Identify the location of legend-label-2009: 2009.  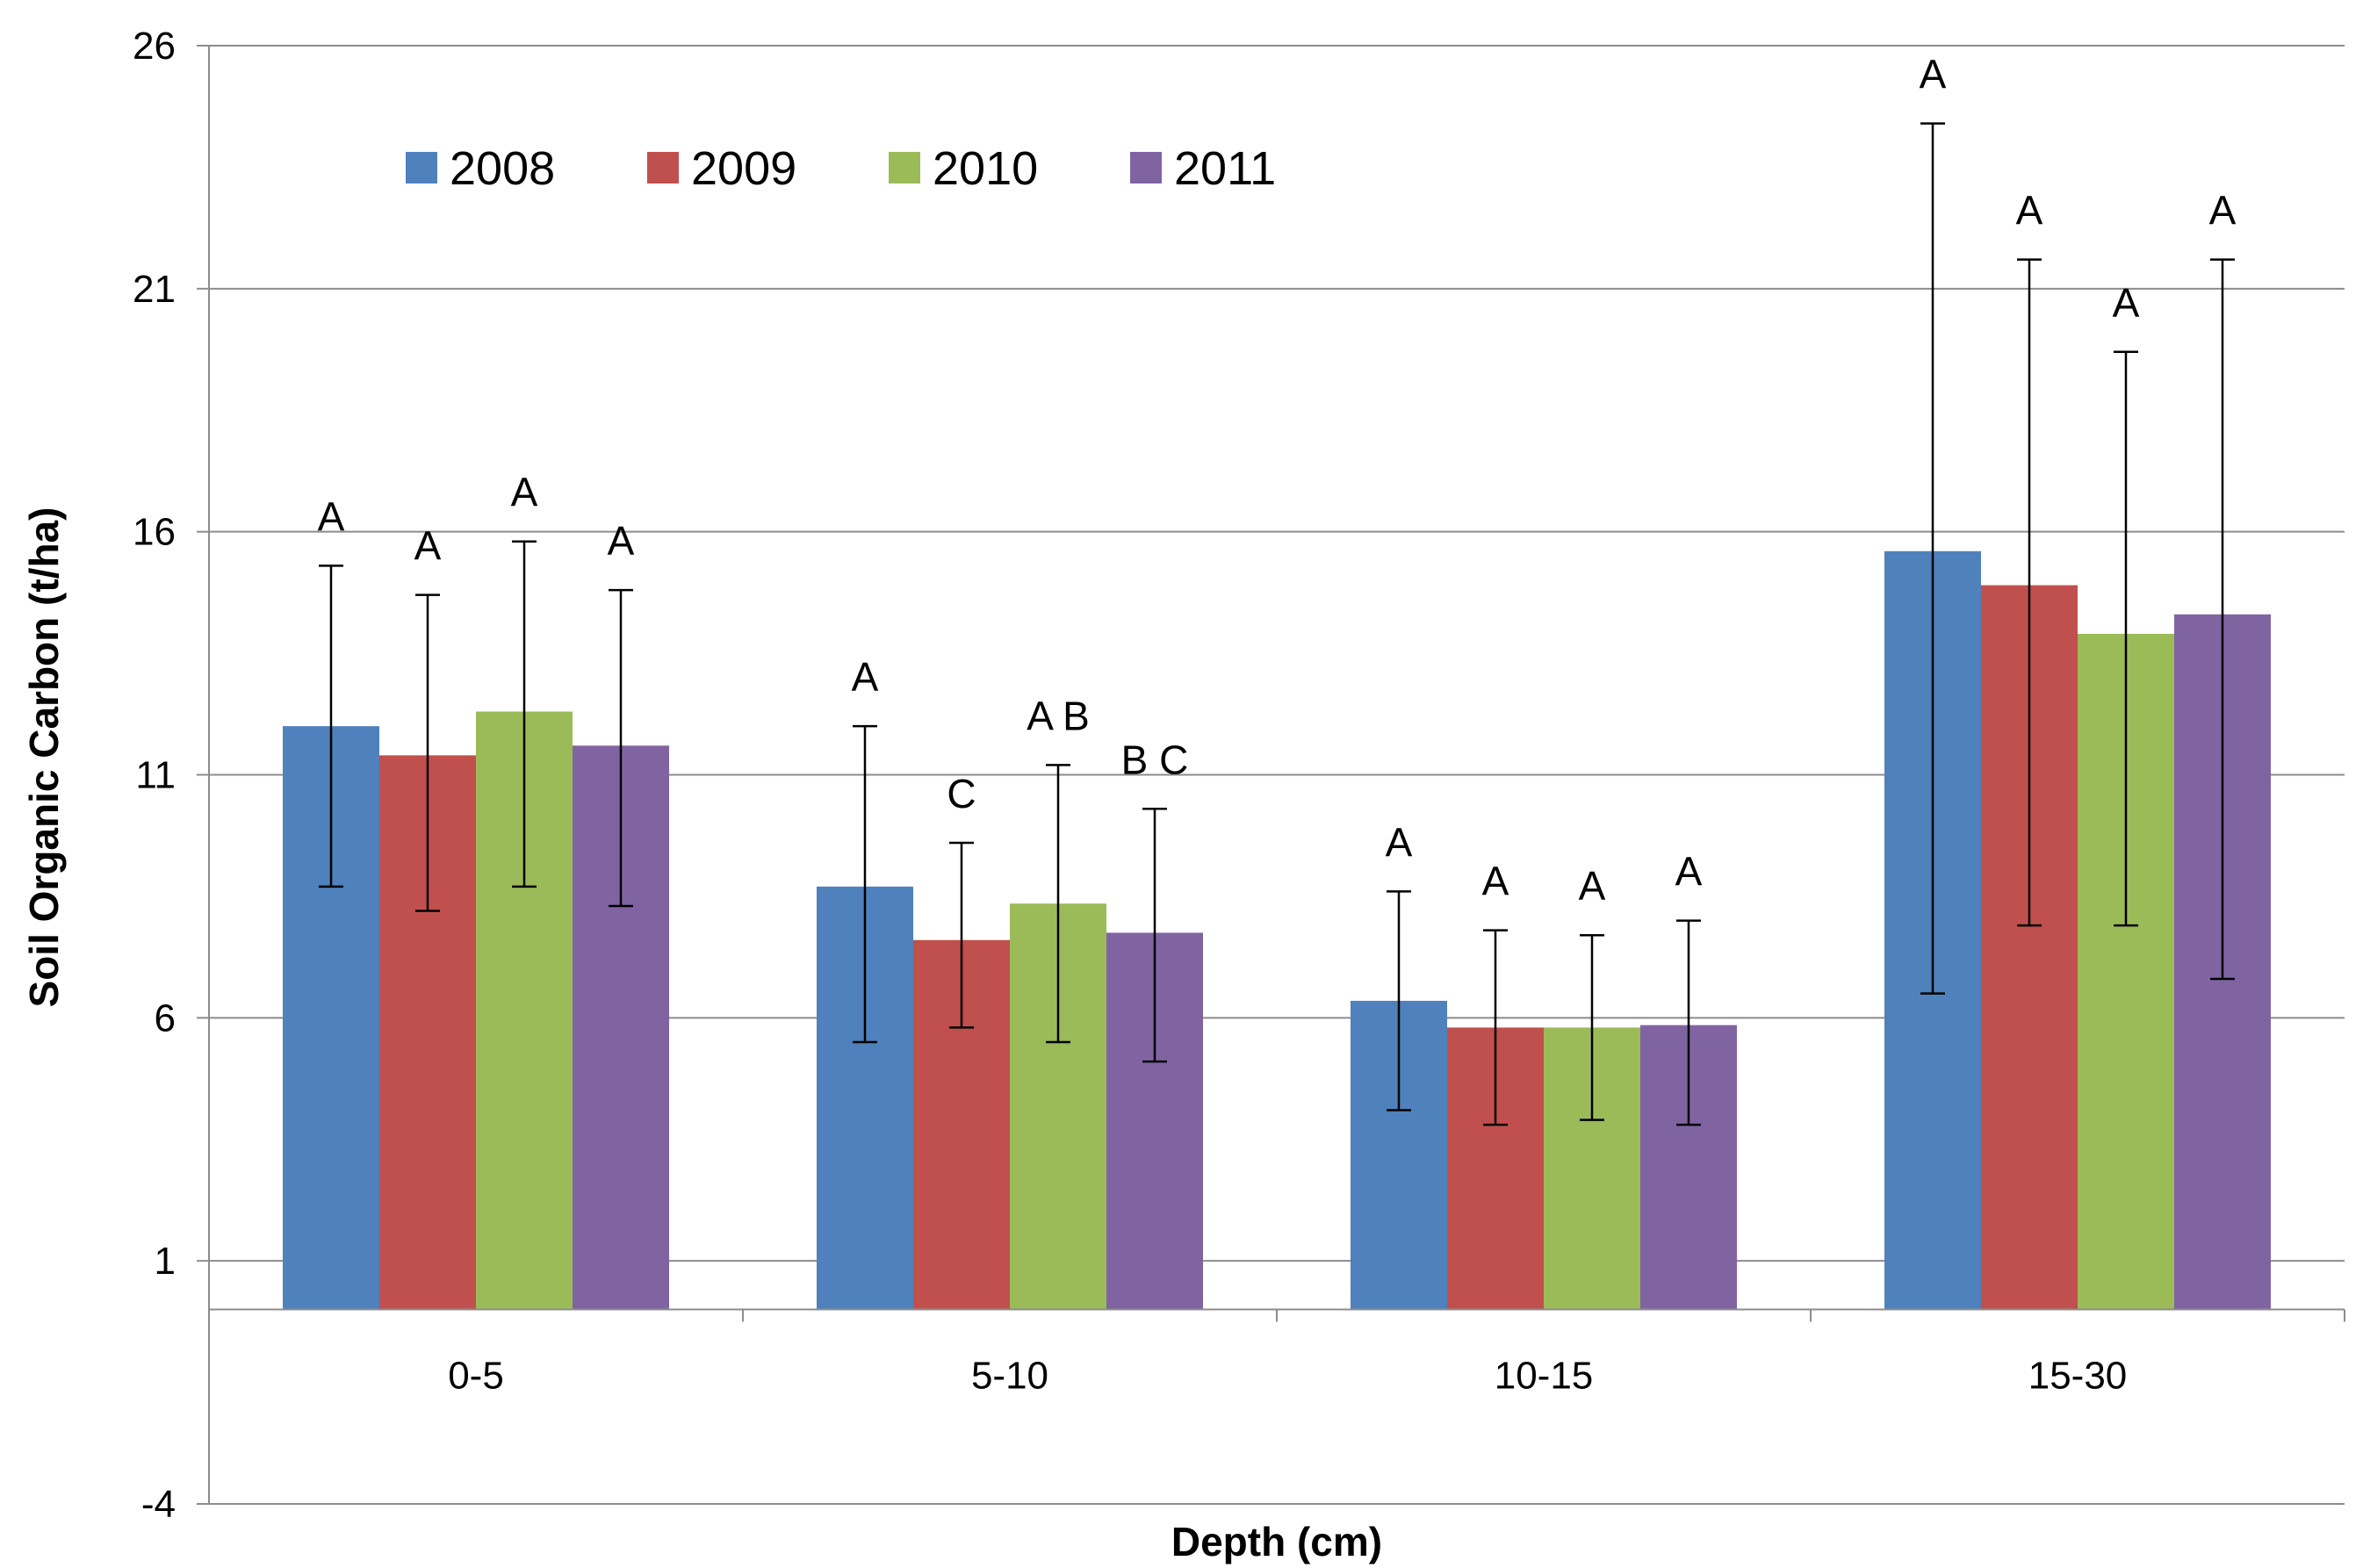
(743, 168).